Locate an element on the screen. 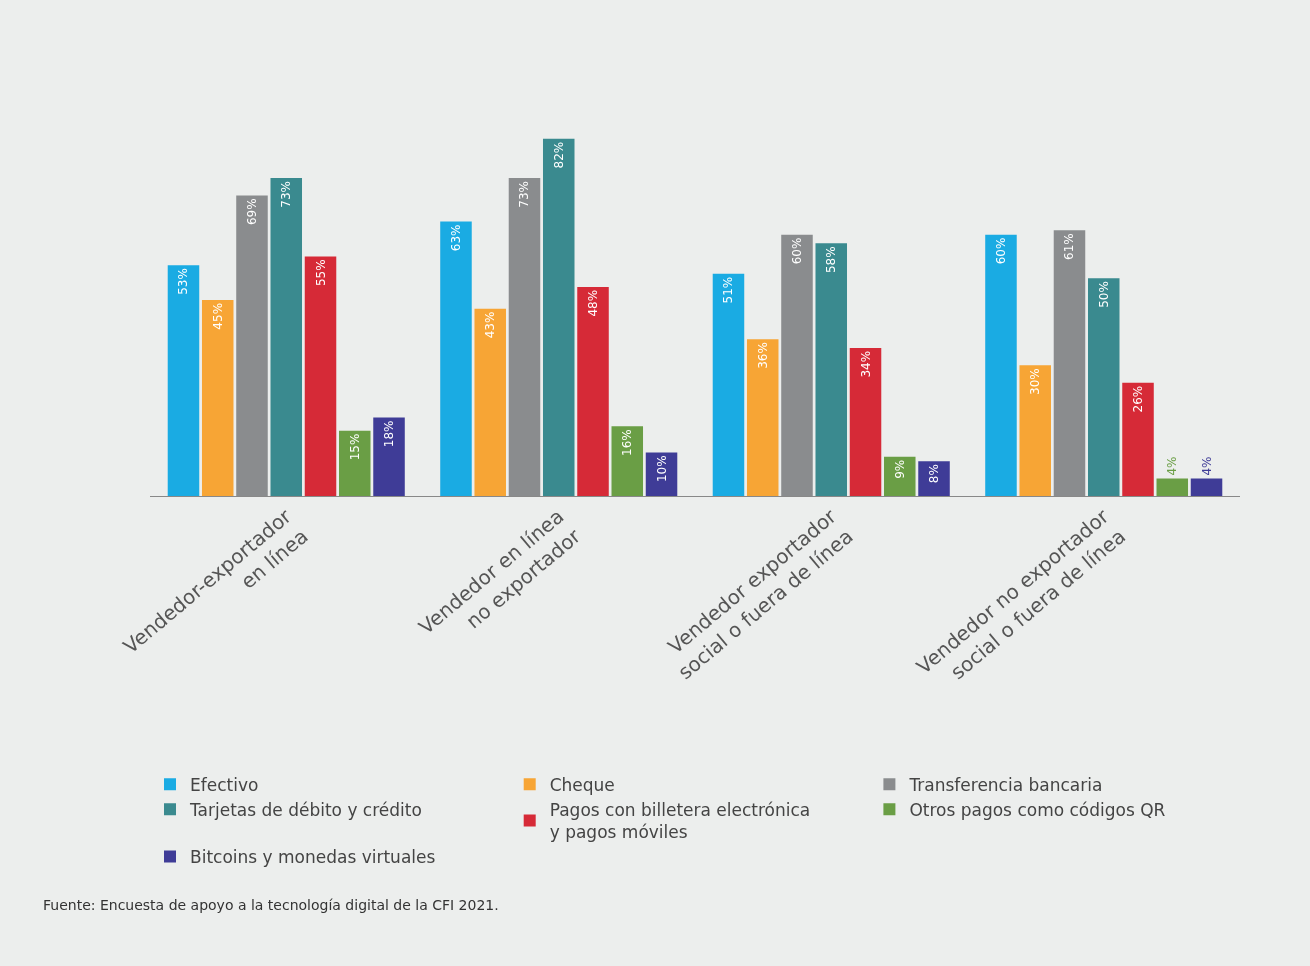 This screenshot has height=966, width=1310. data-label: 10% is located at coordinates (661, 469).